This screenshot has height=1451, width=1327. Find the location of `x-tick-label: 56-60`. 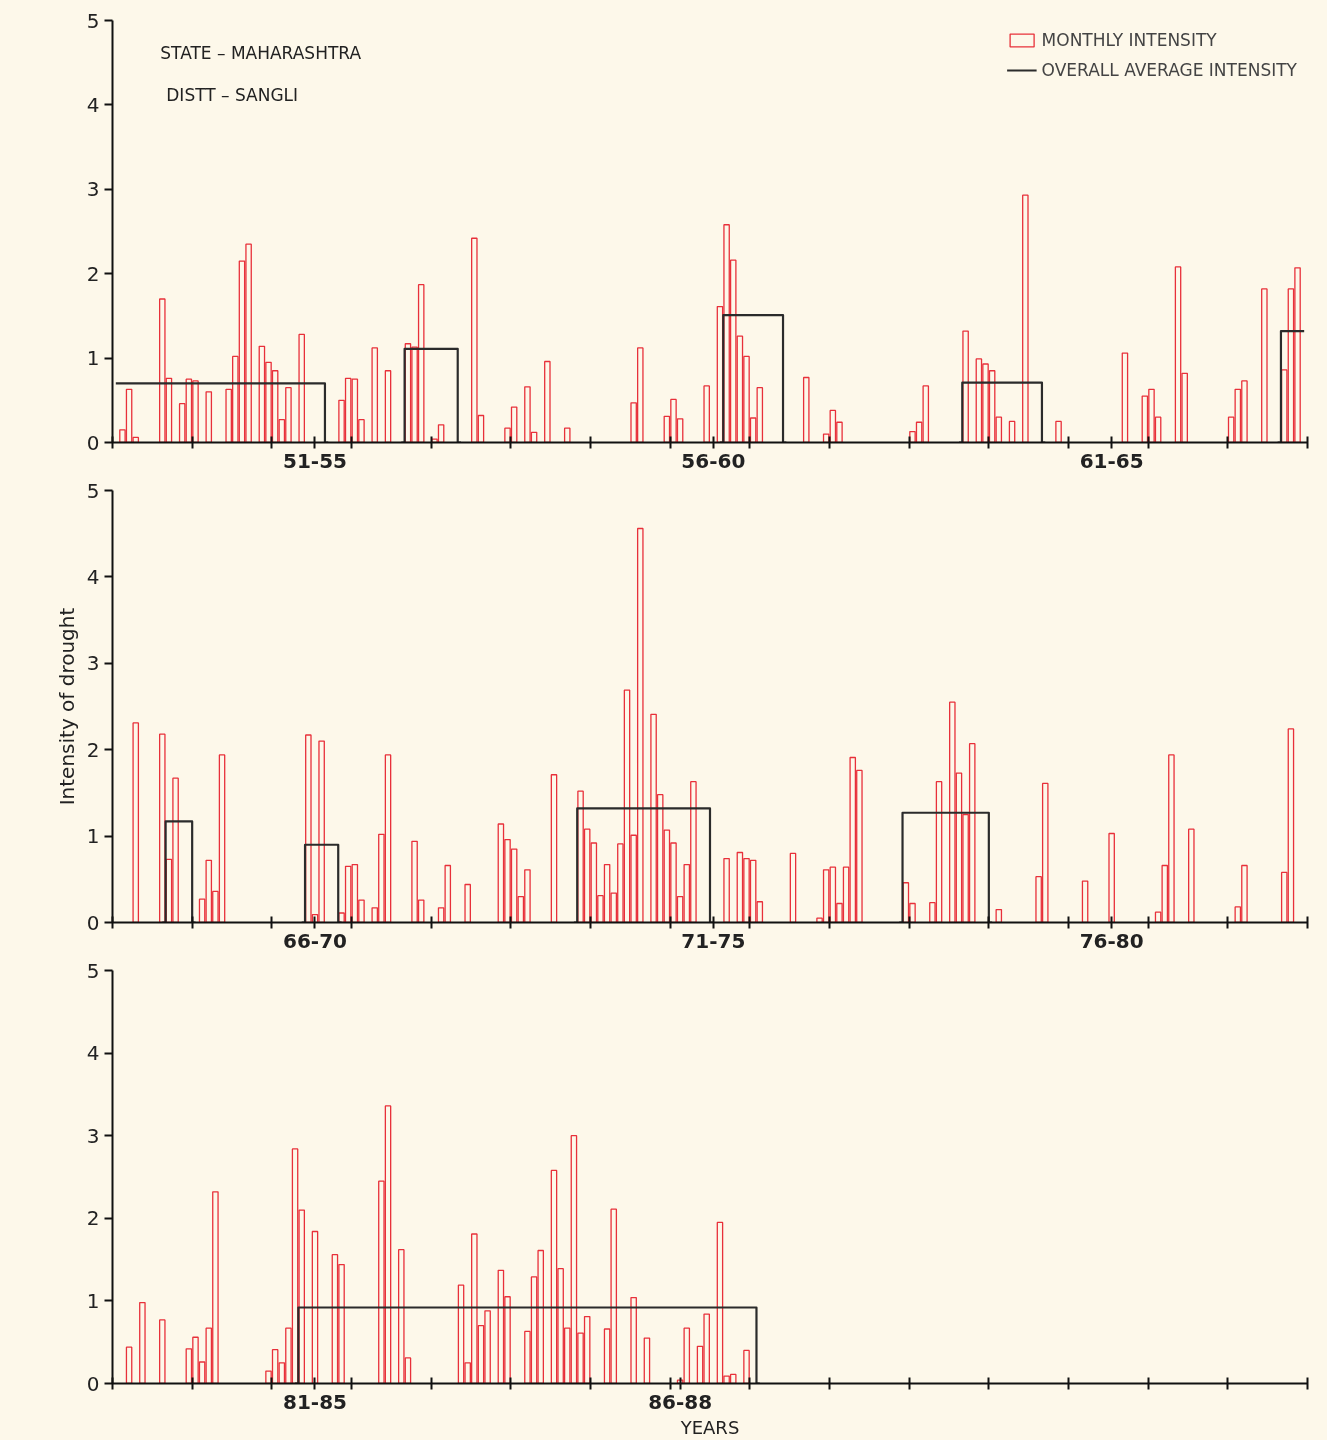

x-tick-label: 56-60 is located at coordinates (713, 460).